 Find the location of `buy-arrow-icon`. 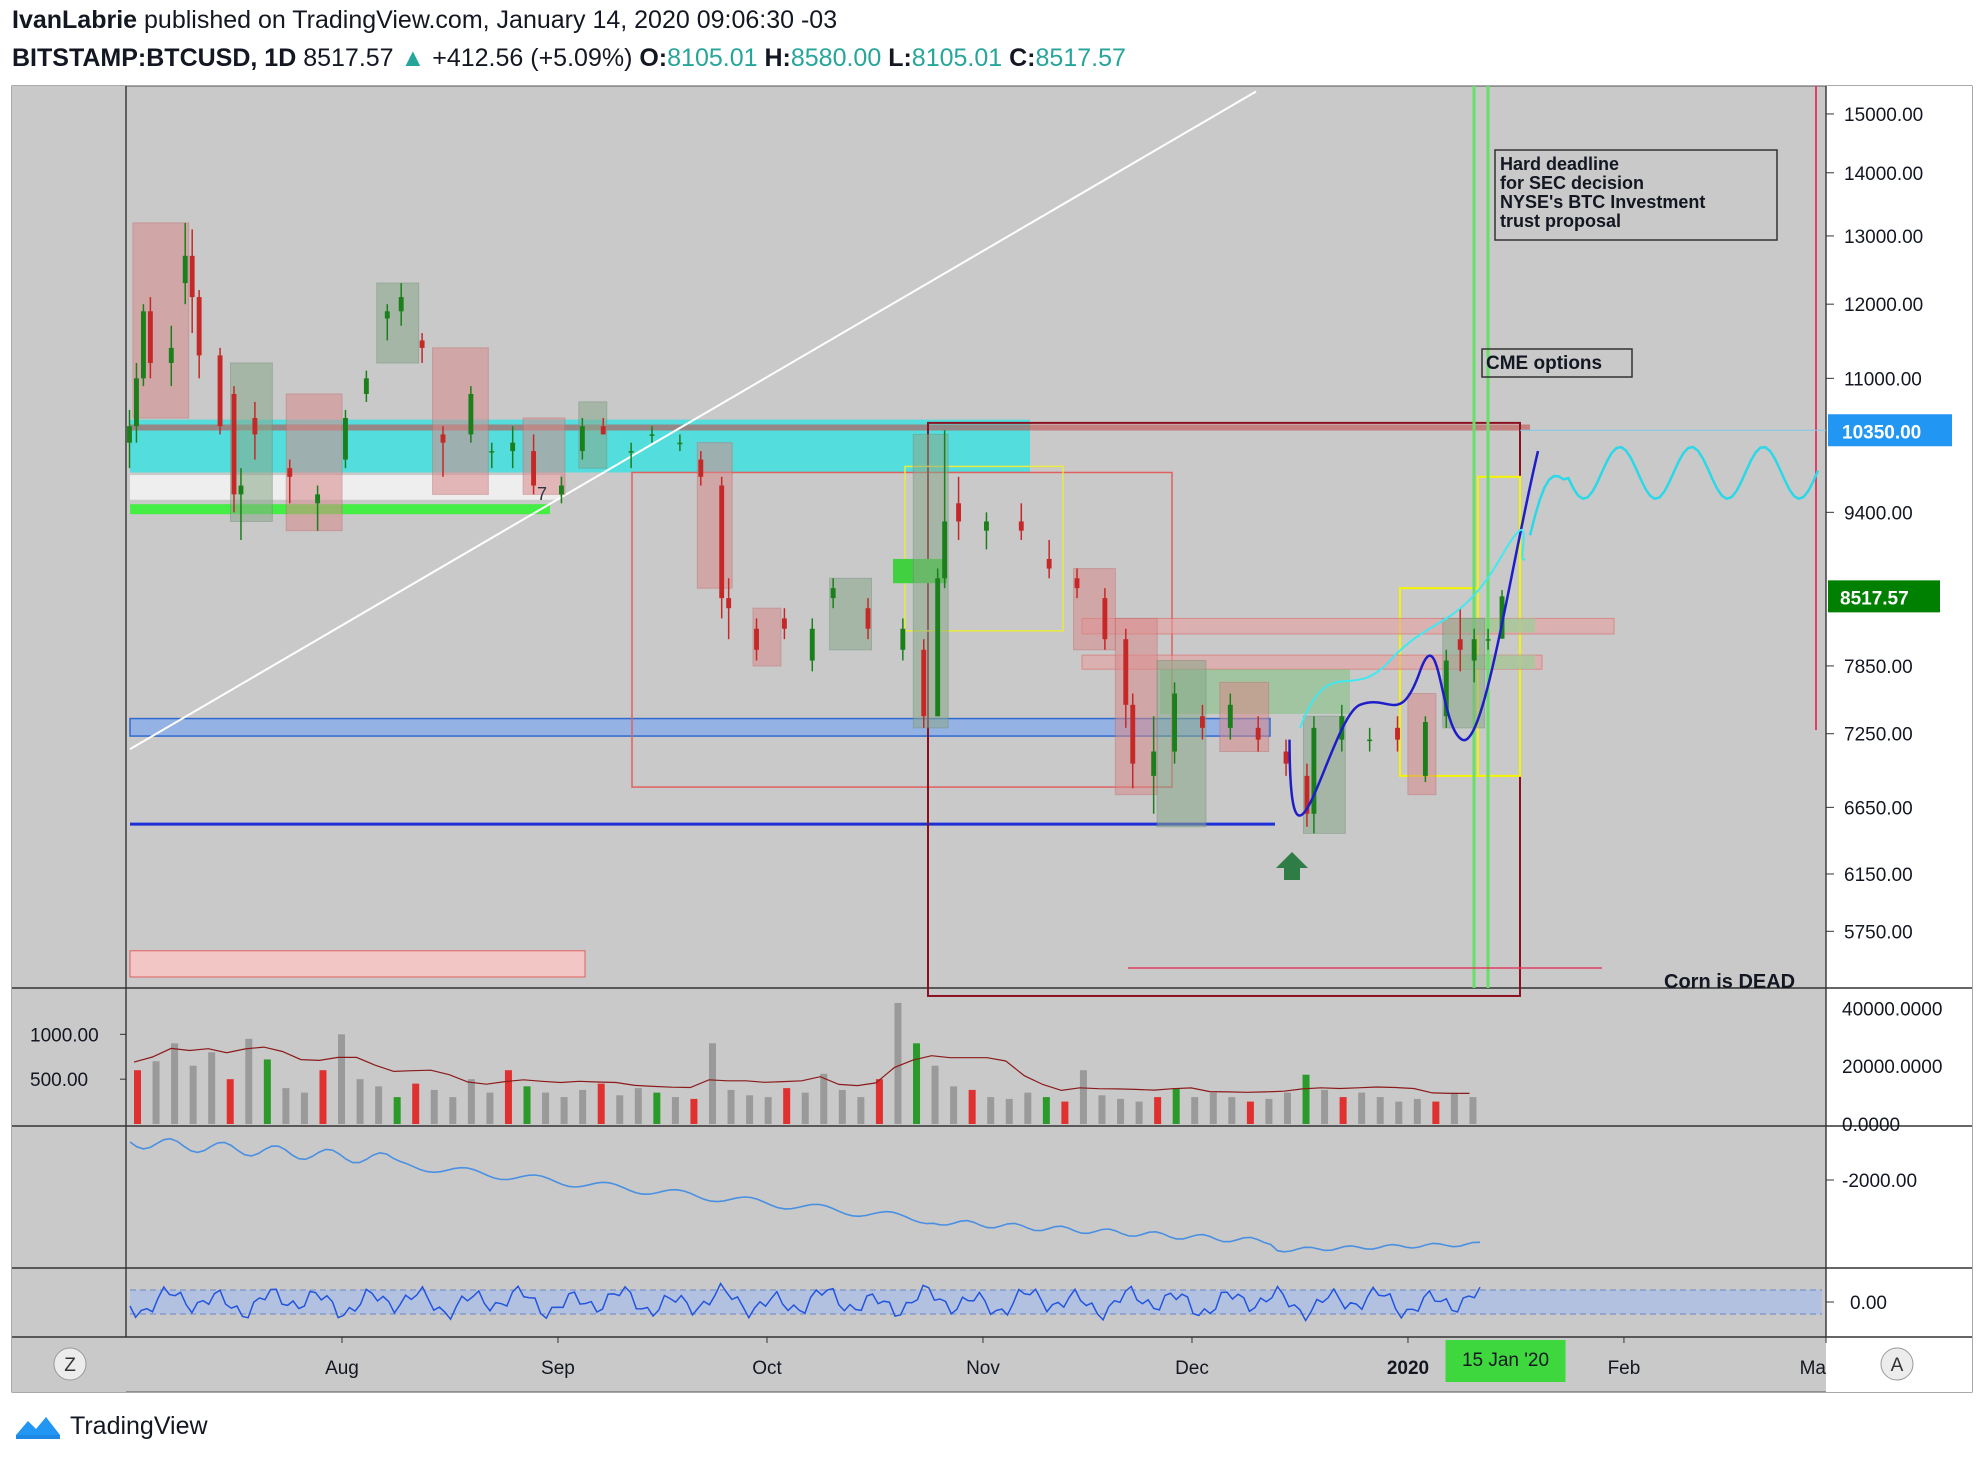

buy-arrow-icon is located at coordinates (1292, 866).